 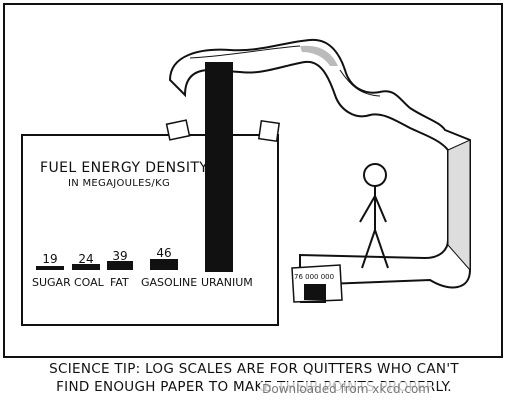 I want to click on tape-right, so click(x=269, y=131).